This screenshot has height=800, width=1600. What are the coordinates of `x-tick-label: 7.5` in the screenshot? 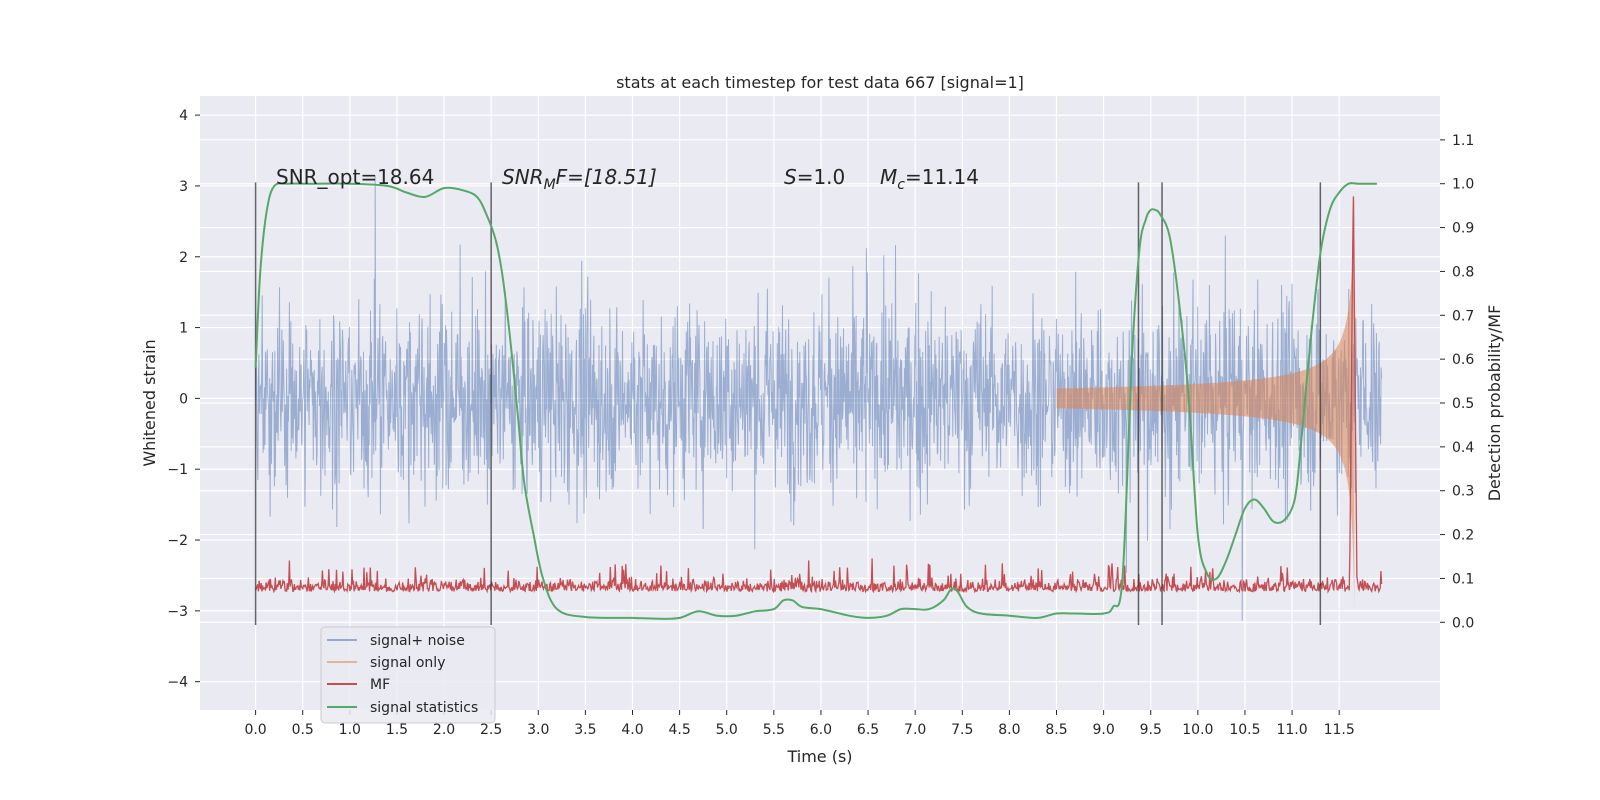 It's located at (962, 730).